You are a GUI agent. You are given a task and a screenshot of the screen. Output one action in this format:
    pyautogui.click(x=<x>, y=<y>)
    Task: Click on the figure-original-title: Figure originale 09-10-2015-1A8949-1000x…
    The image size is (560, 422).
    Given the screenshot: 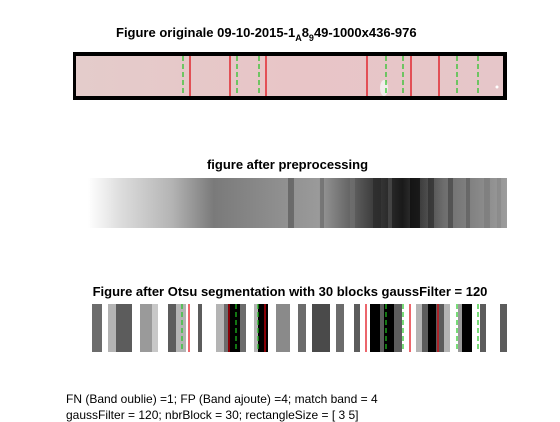 What is the action you would take?
    pyautogui.click(x=266, y=34)
    